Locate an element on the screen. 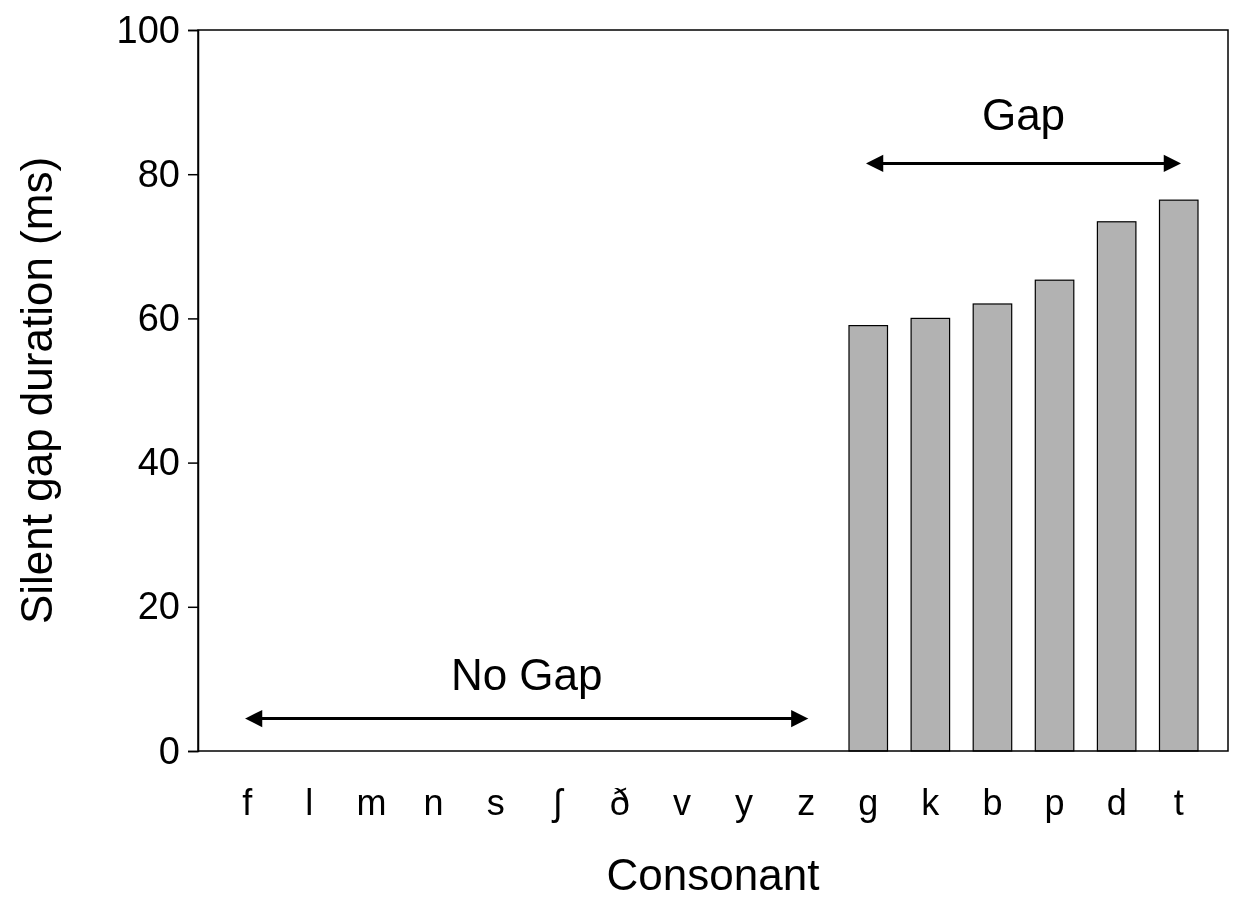 This screenshot has height=899, width=1233. y-tick-label: 60 is located at coordinates (158, 318).